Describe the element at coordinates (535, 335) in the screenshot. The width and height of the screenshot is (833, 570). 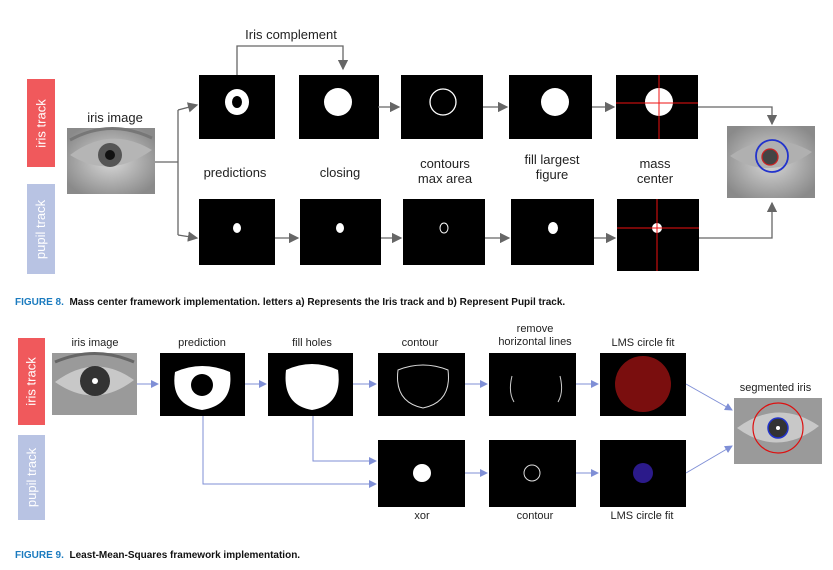
I see `step-label-remove-lines: remove horizontal lines` at that location.